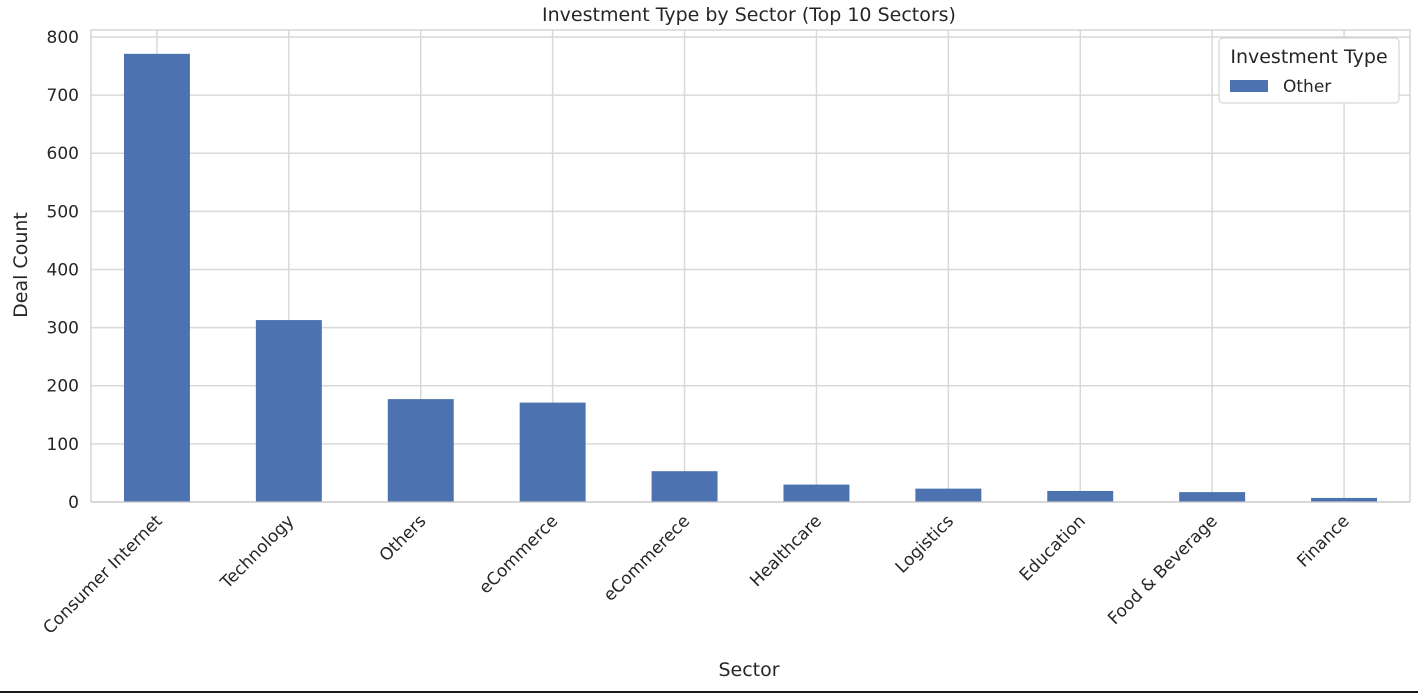 Image resolution: width=1418 pixels, height=695 pixels. Describe the element at coordinates (63, 154) in the screenshot. I see `y-tick-label: 600` at that location.